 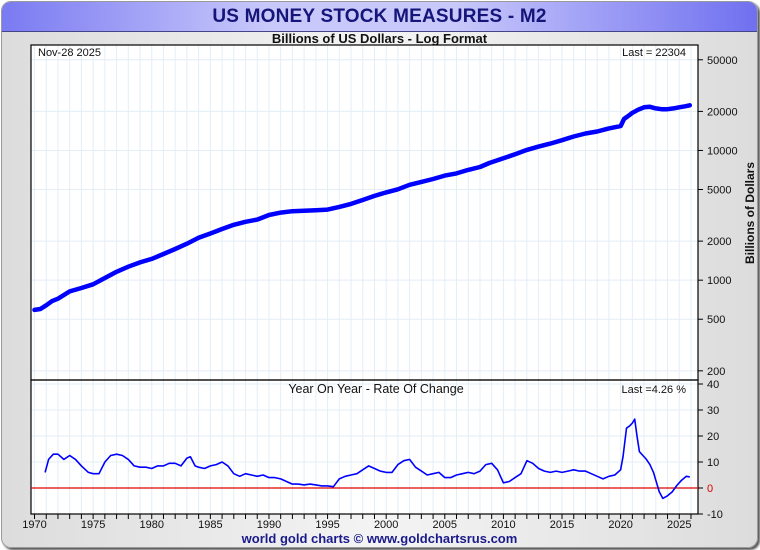 What do you see at coordinates (34, 525) in the screenshot?
I see `x-tick-label: 1970` at bounding box center [34, 525].